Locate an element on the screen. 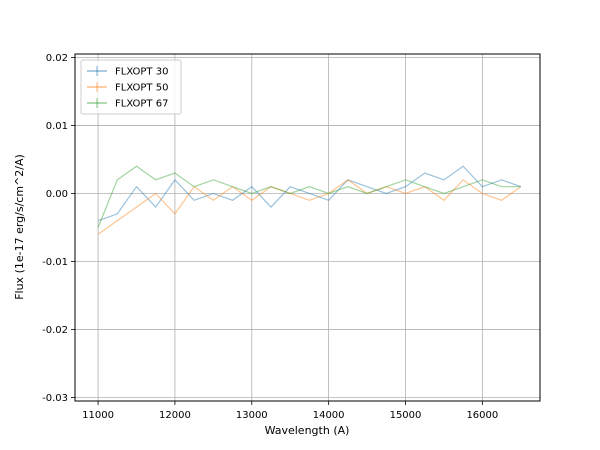 Image resolution: width=600 pixels, height=450 pixels. y-tick-label: 0.01 is located at coordinates (57, 126).